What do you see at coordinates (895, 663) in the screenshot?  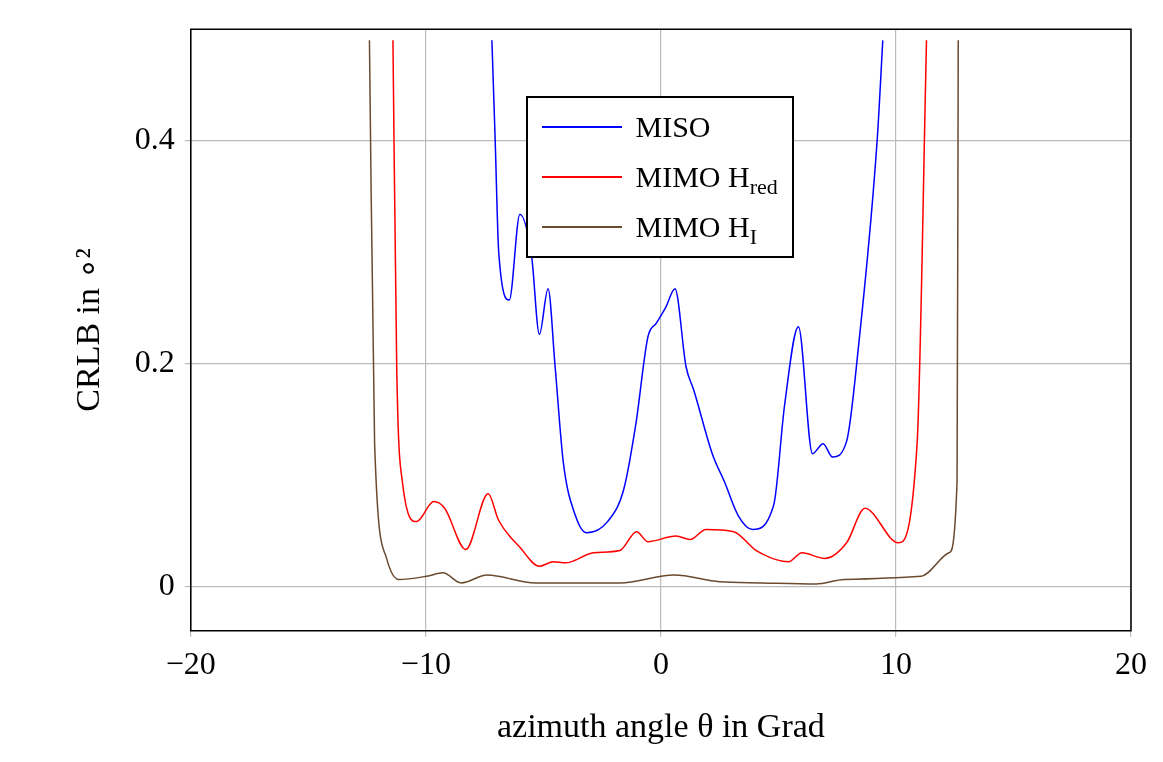 I see `x-tick-label: 10` at bounding box center [895, 663].